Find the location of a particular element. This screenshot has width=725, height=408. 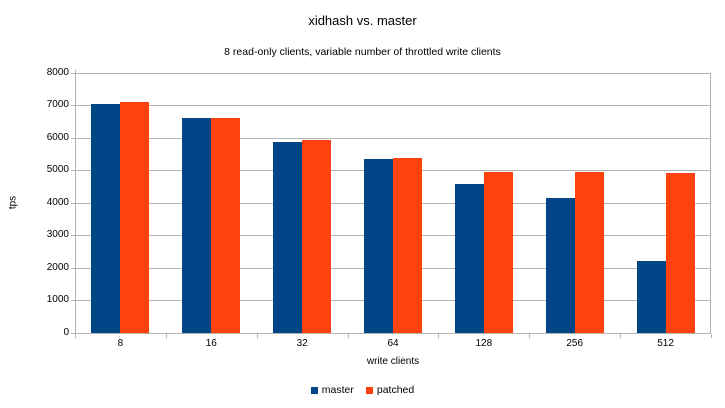

y-tick-label-2000: 2000 is located at coordinates (57, 267).